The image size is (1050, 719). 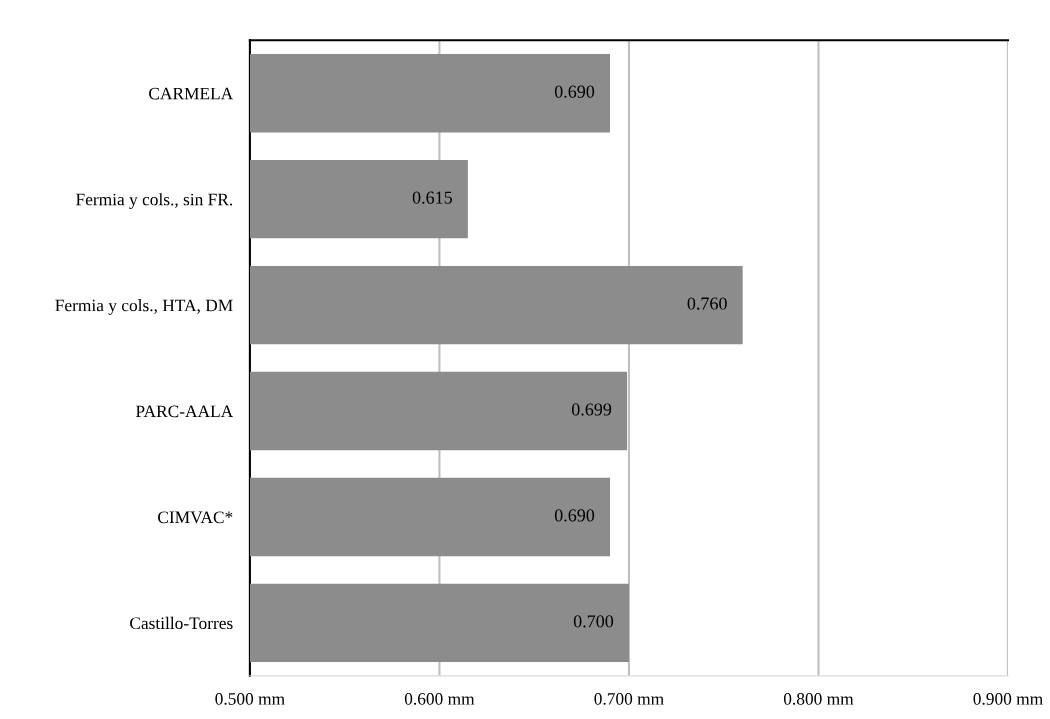 What do you see at coordinates (707, 303) in the screenshot?
I see `data-label: 0.760` at bounding box center [707, 303].